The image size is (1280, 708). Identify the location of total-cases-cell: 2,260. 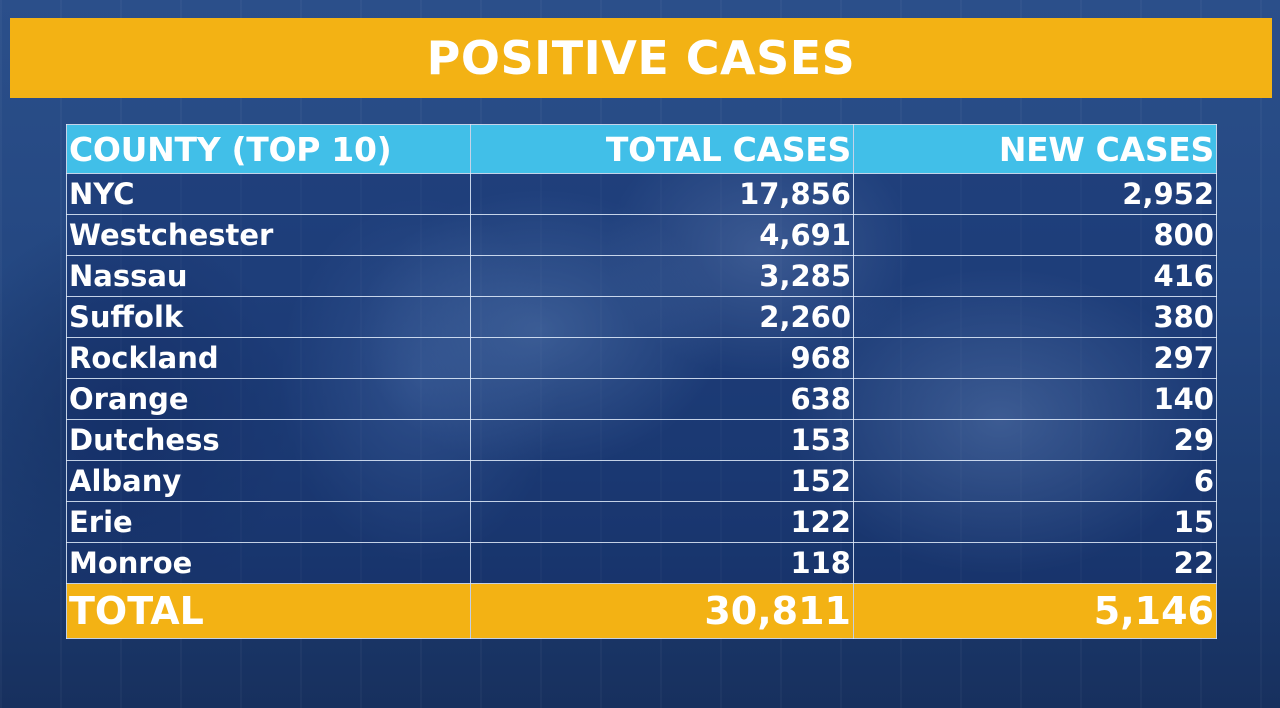
(662, 317).